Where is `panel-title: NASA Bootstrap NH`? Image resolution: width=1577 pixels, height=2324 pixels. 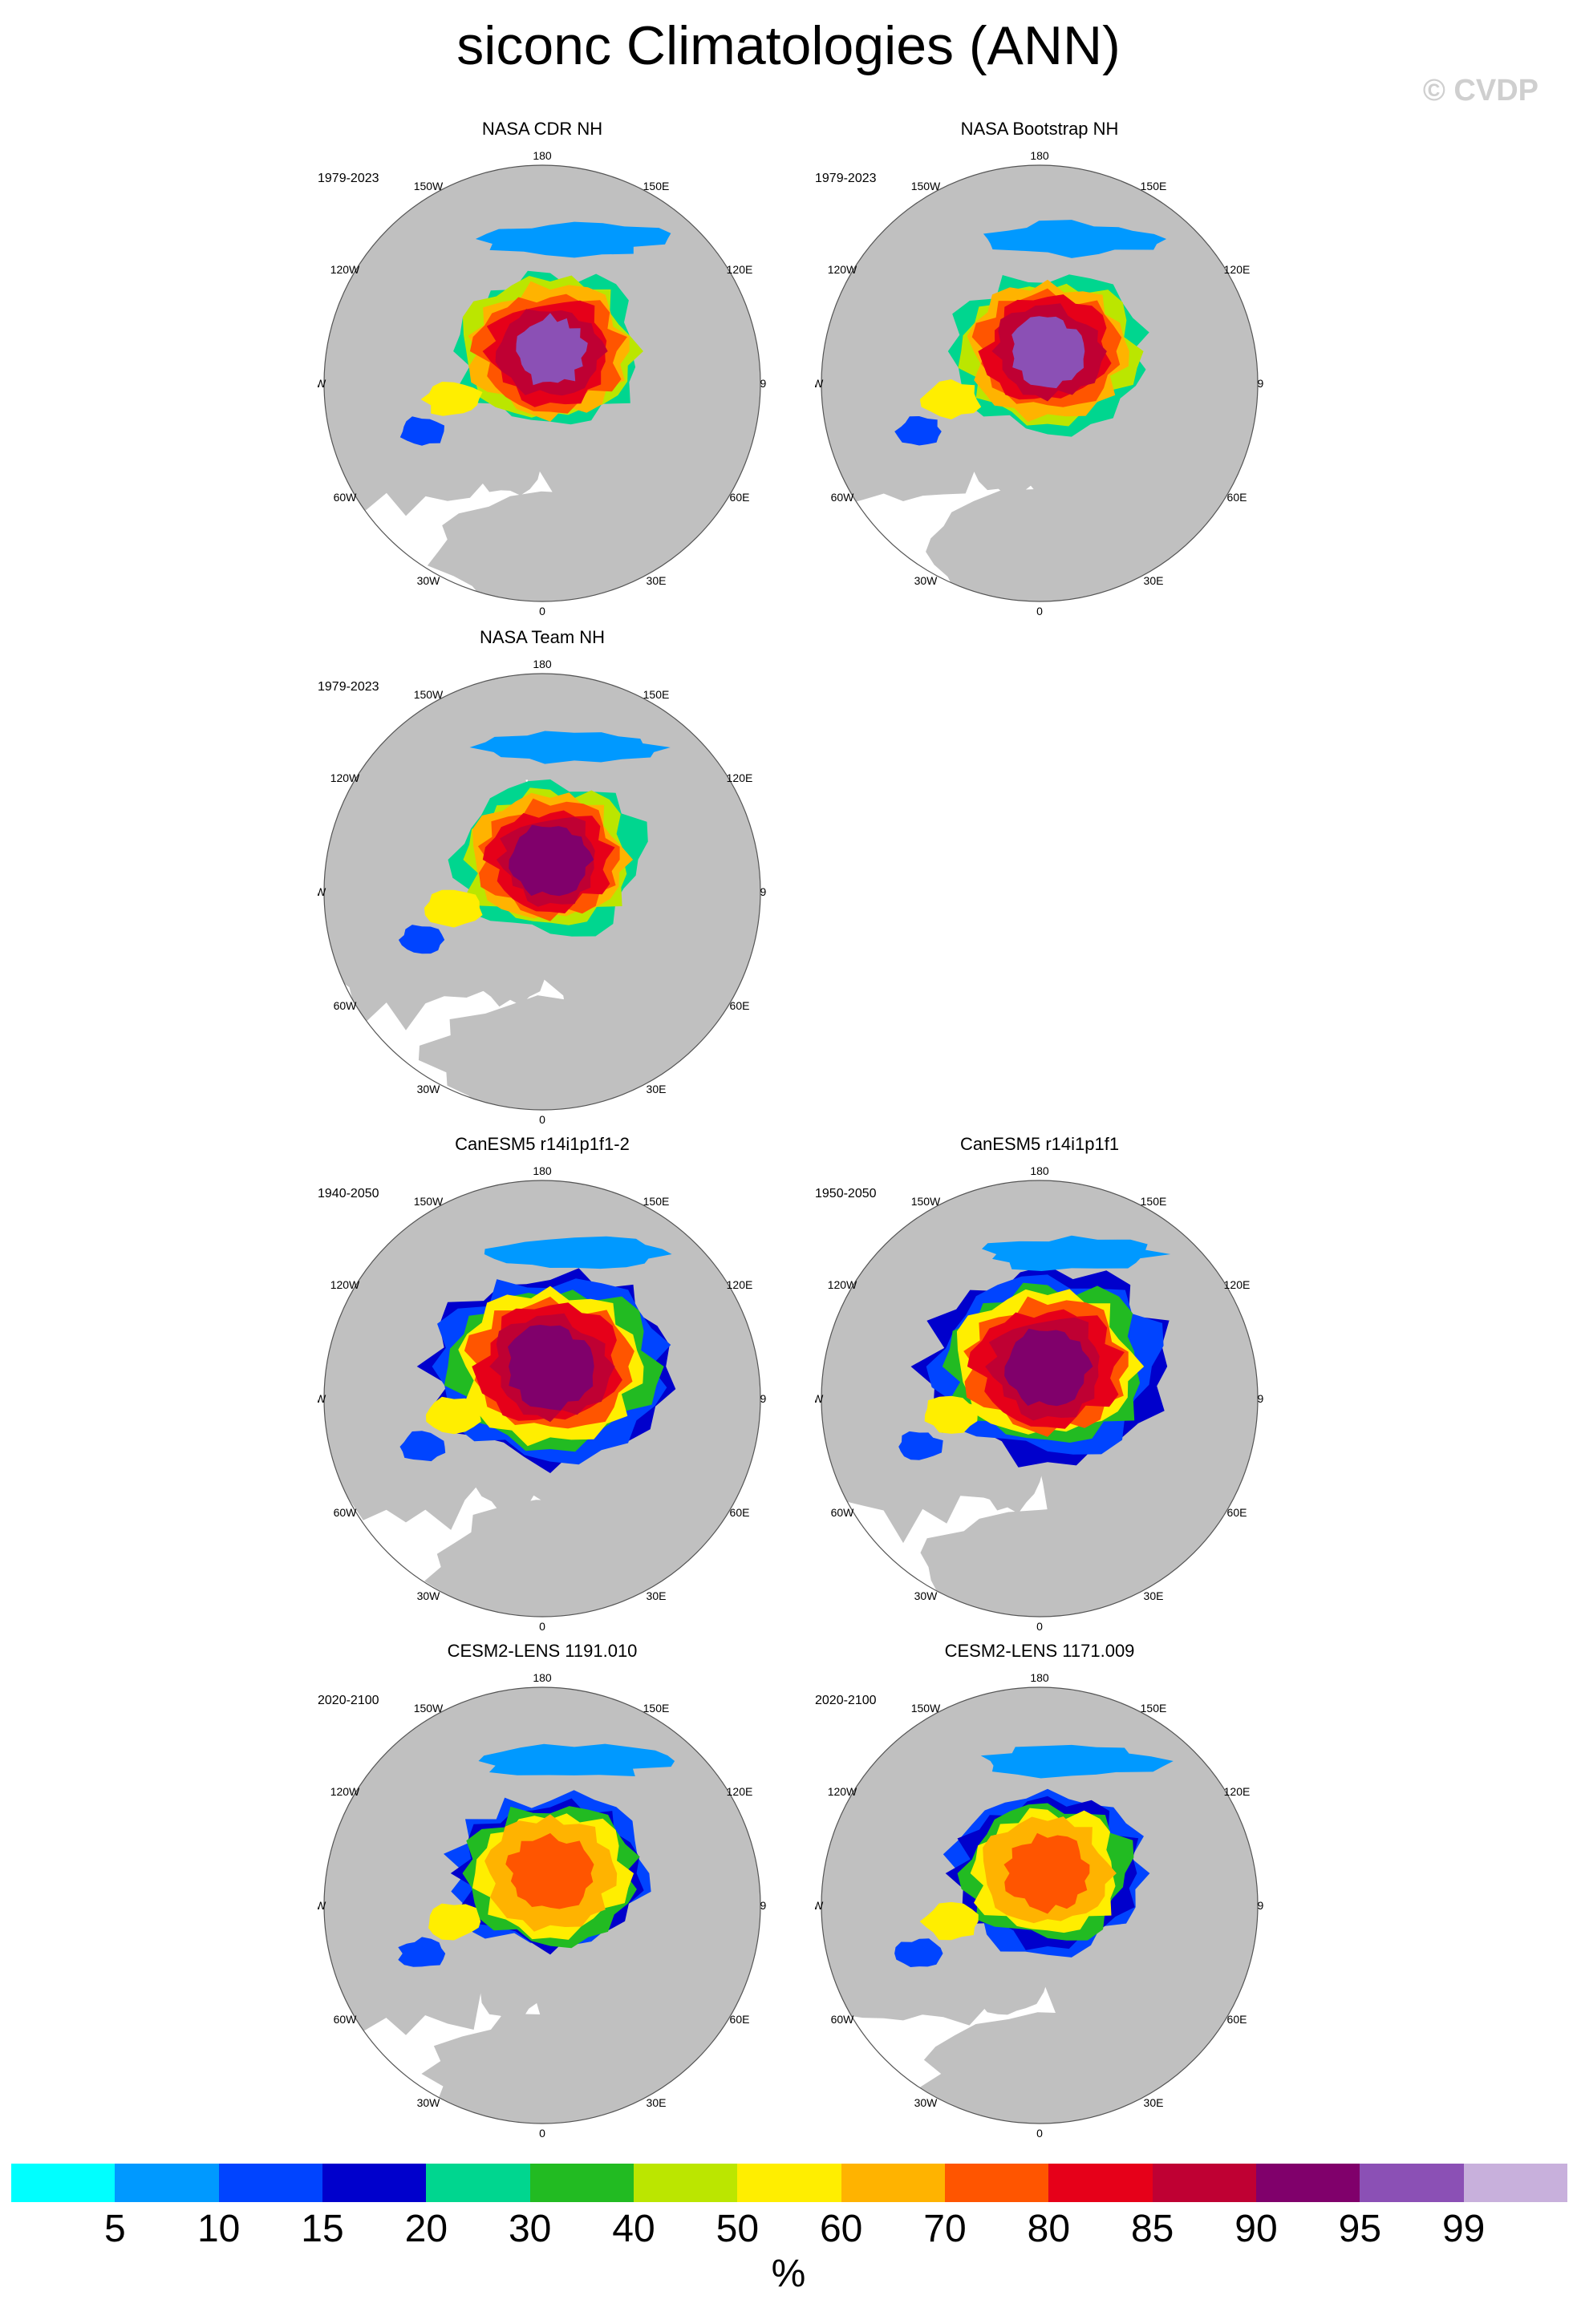 panel-title: NASA Bootstrap NH is located at coordinates (1039, 129).